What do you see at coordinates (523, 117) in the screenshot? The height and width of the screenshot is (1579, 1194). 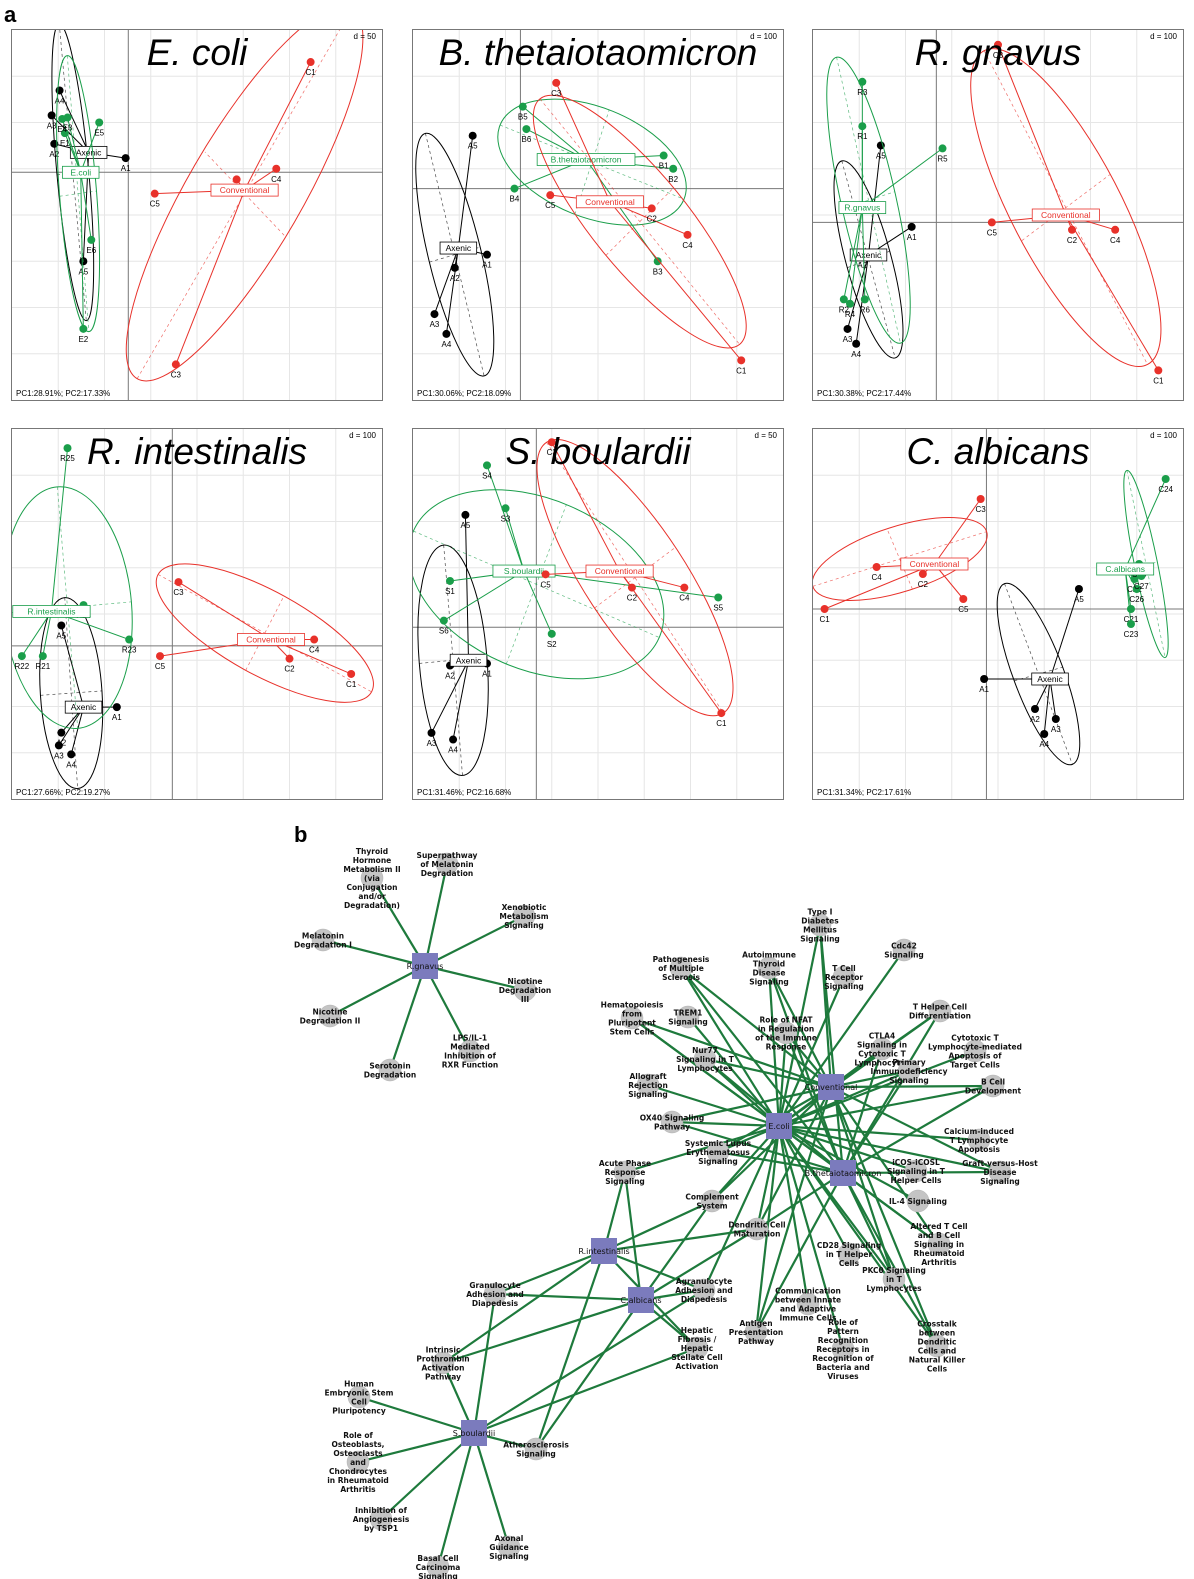 I see `sample-label: B5` at bounding box center [523, 117].